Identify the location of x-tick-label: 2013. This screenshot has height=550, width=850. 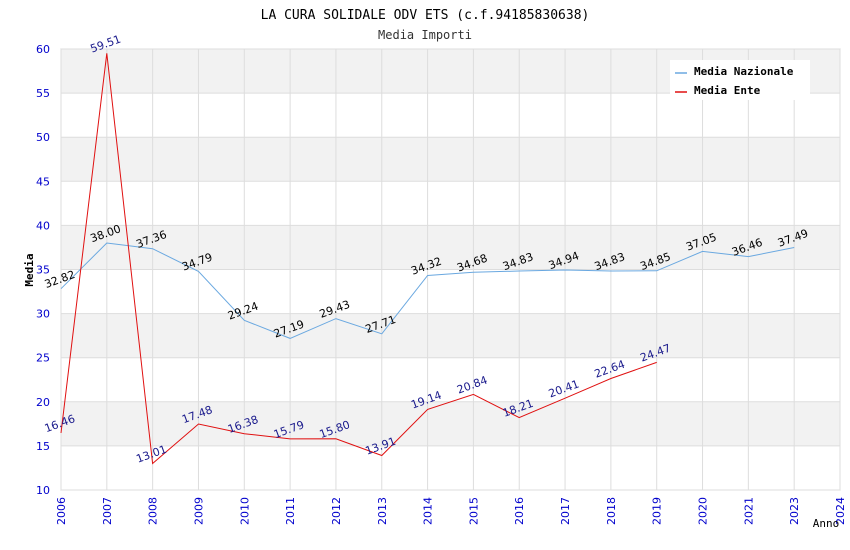
(382, 511).